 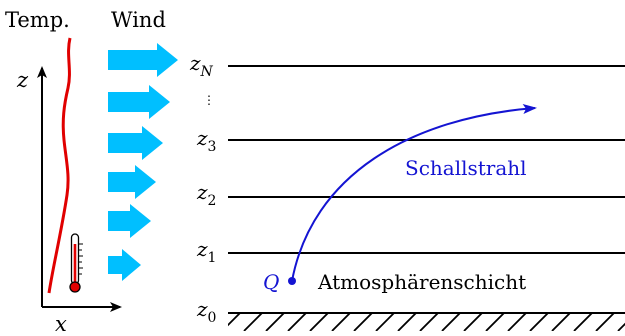 I want to click on ground-hatching, so click(x=426, y=322).